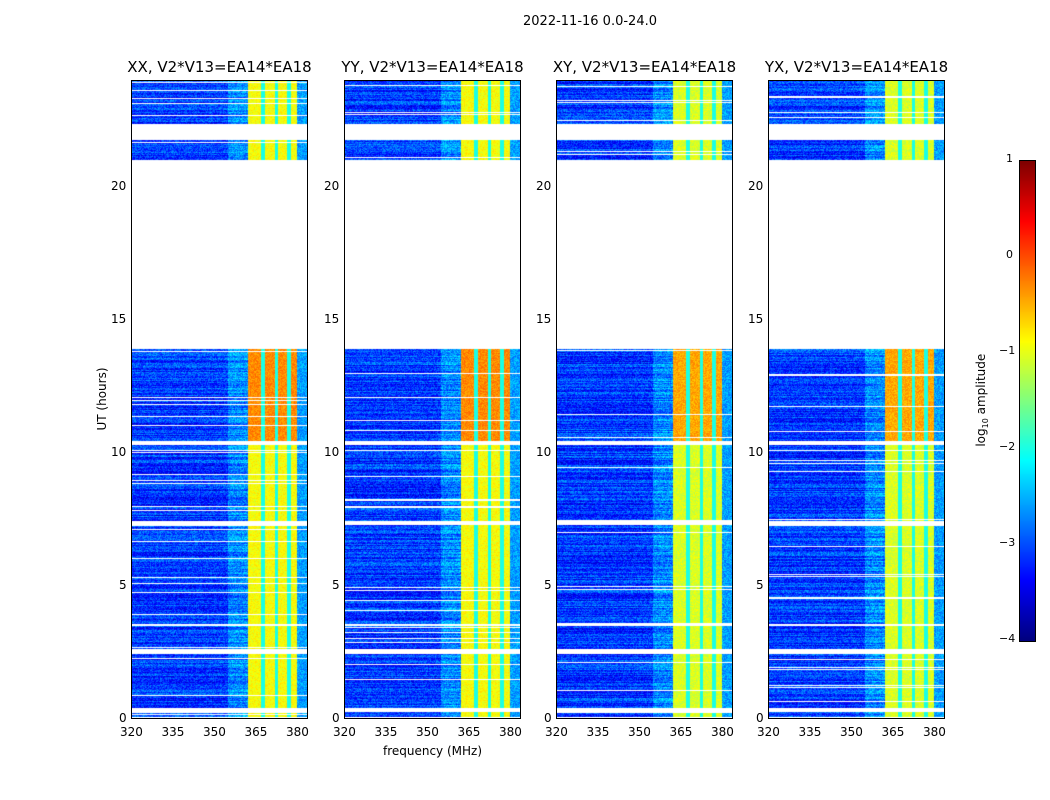 The height and width of the screenshot is (800, 1050). Describe the element at coordinates (982, 400) in the screenshot. I see `colorbar-label: log10 amplitude` at that location.